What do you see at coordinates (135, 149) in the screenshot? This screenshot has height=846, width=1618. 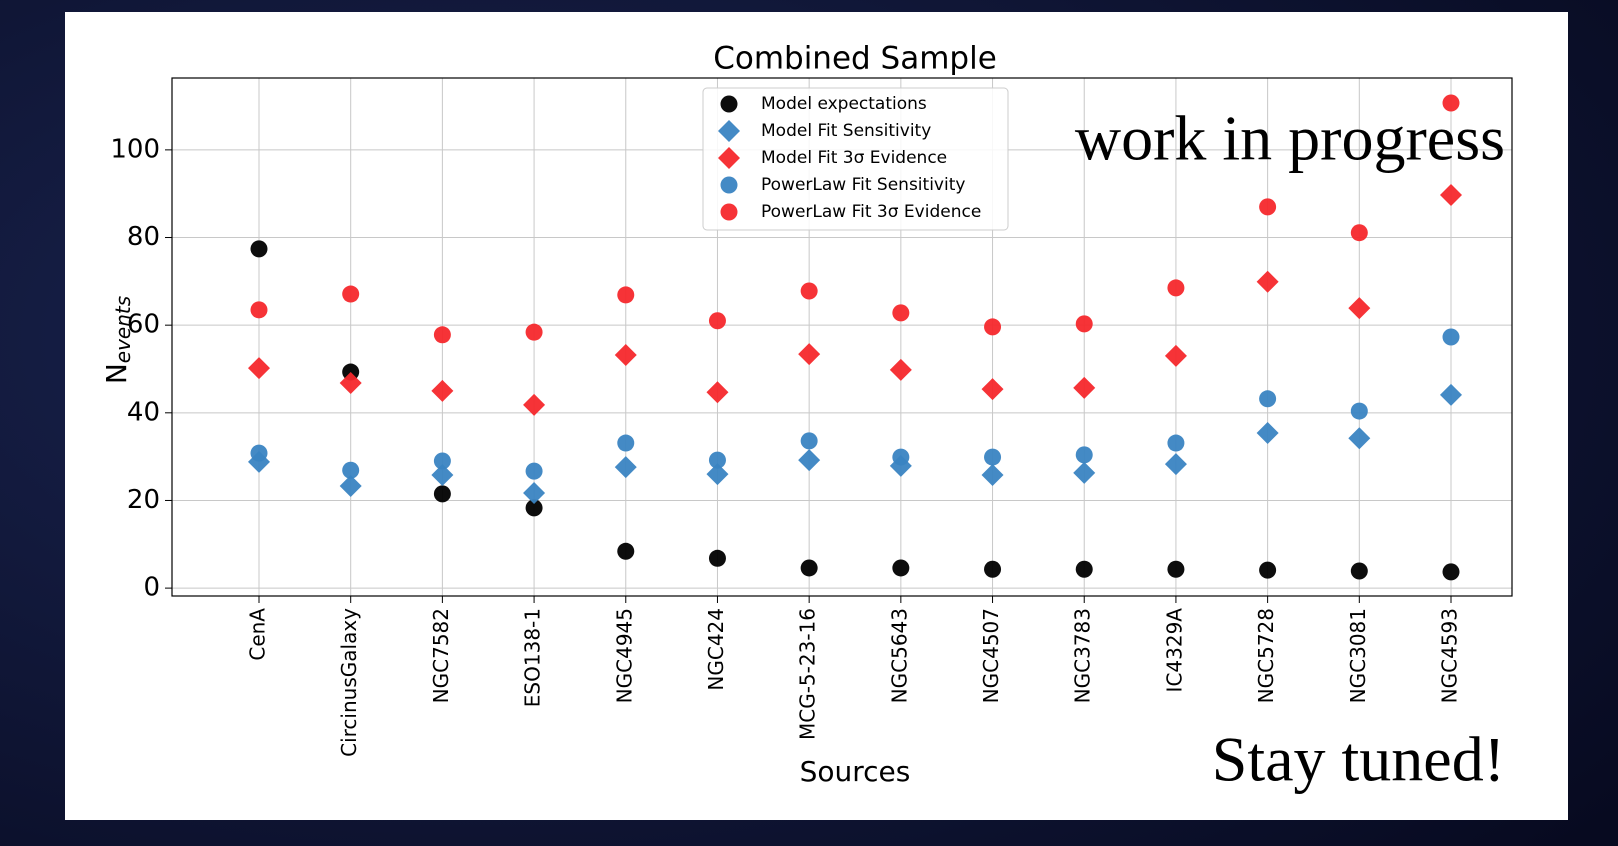 I see `y-tick-label: 100` at bounding box center [135, 149].